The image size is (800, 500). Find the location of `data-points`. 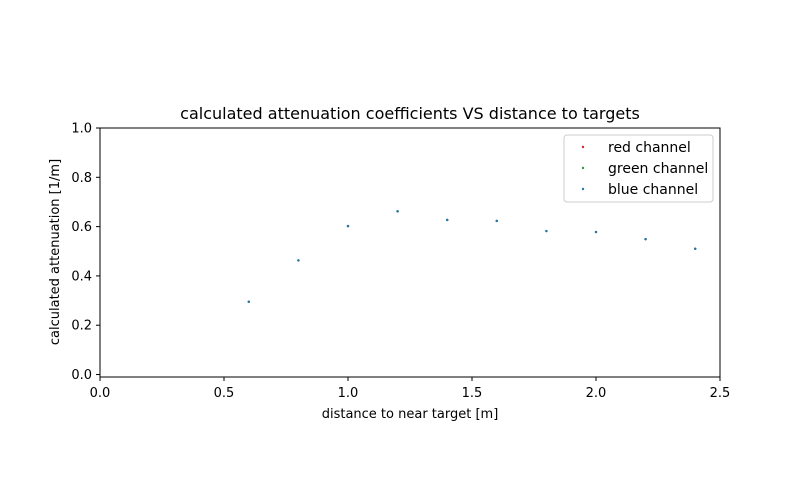

data-points is located at coordinates (472, 257).